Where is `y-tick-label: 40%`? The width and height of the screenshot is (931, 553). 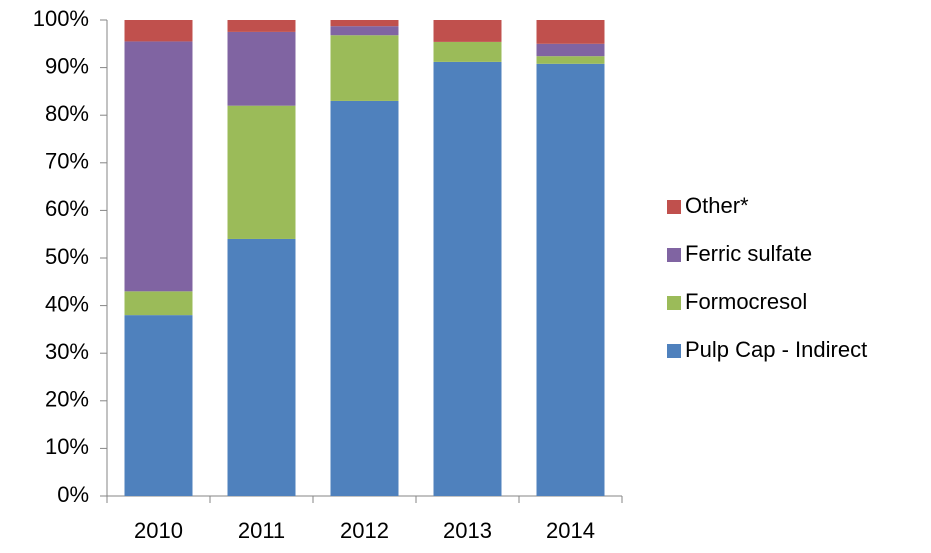 y-tick-label: 40% is located at coordinates (67, 303).